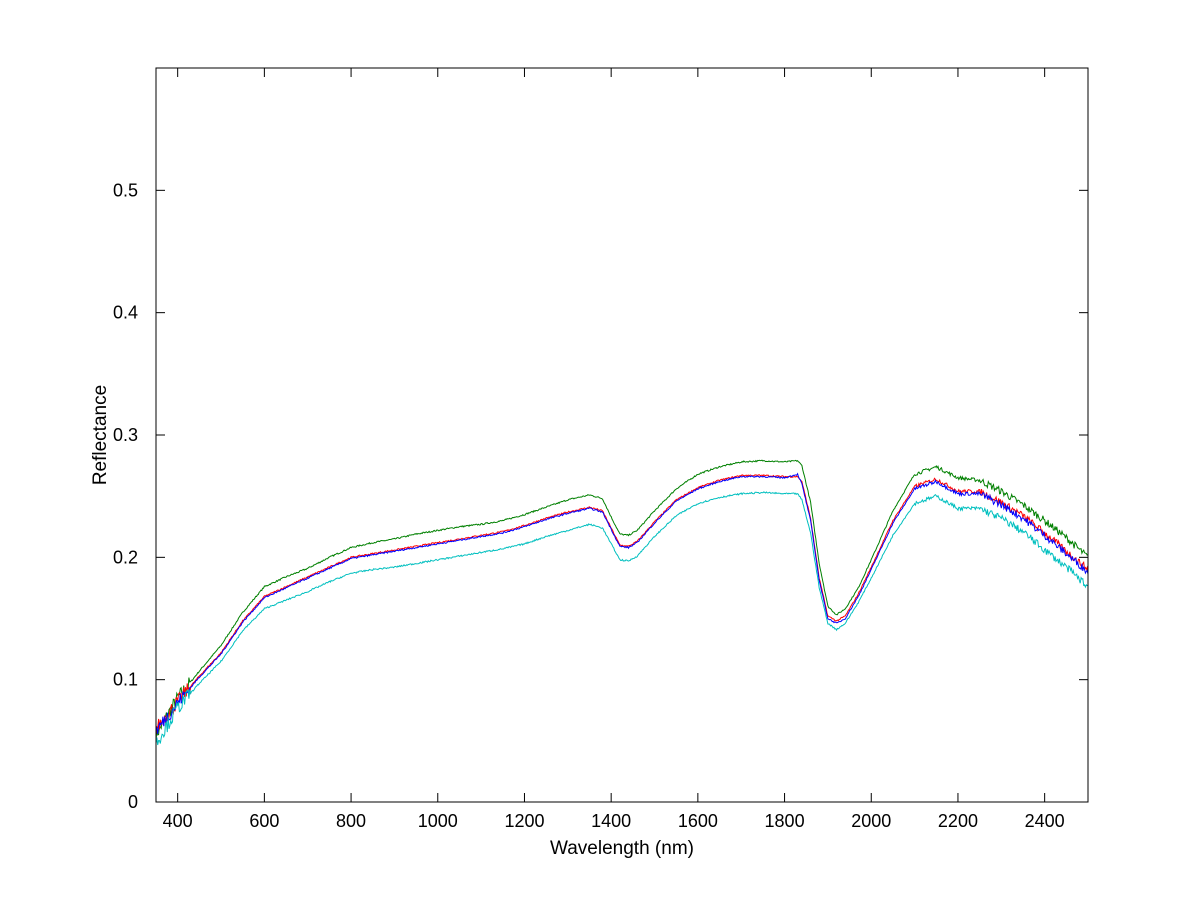 The image size is (1201, 901). Describe the element at coordinates (1045, 821) in the screenshot. I see `x-tick-label: 2400` at that location.